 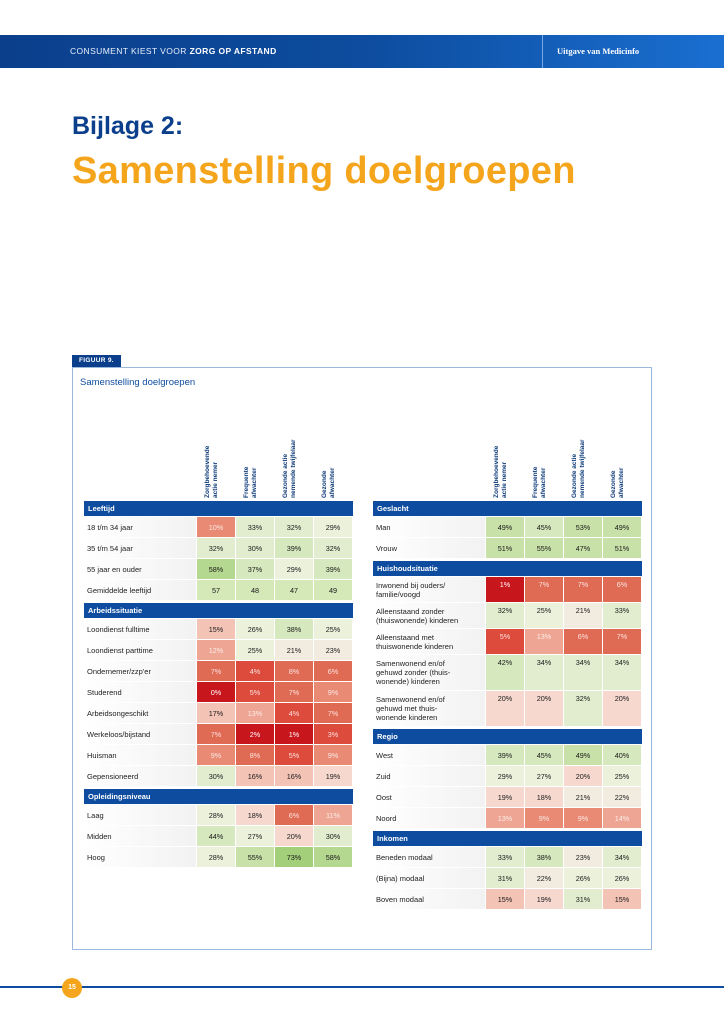 I want to click on data-cell: 32%, so click(x=216, y=548).